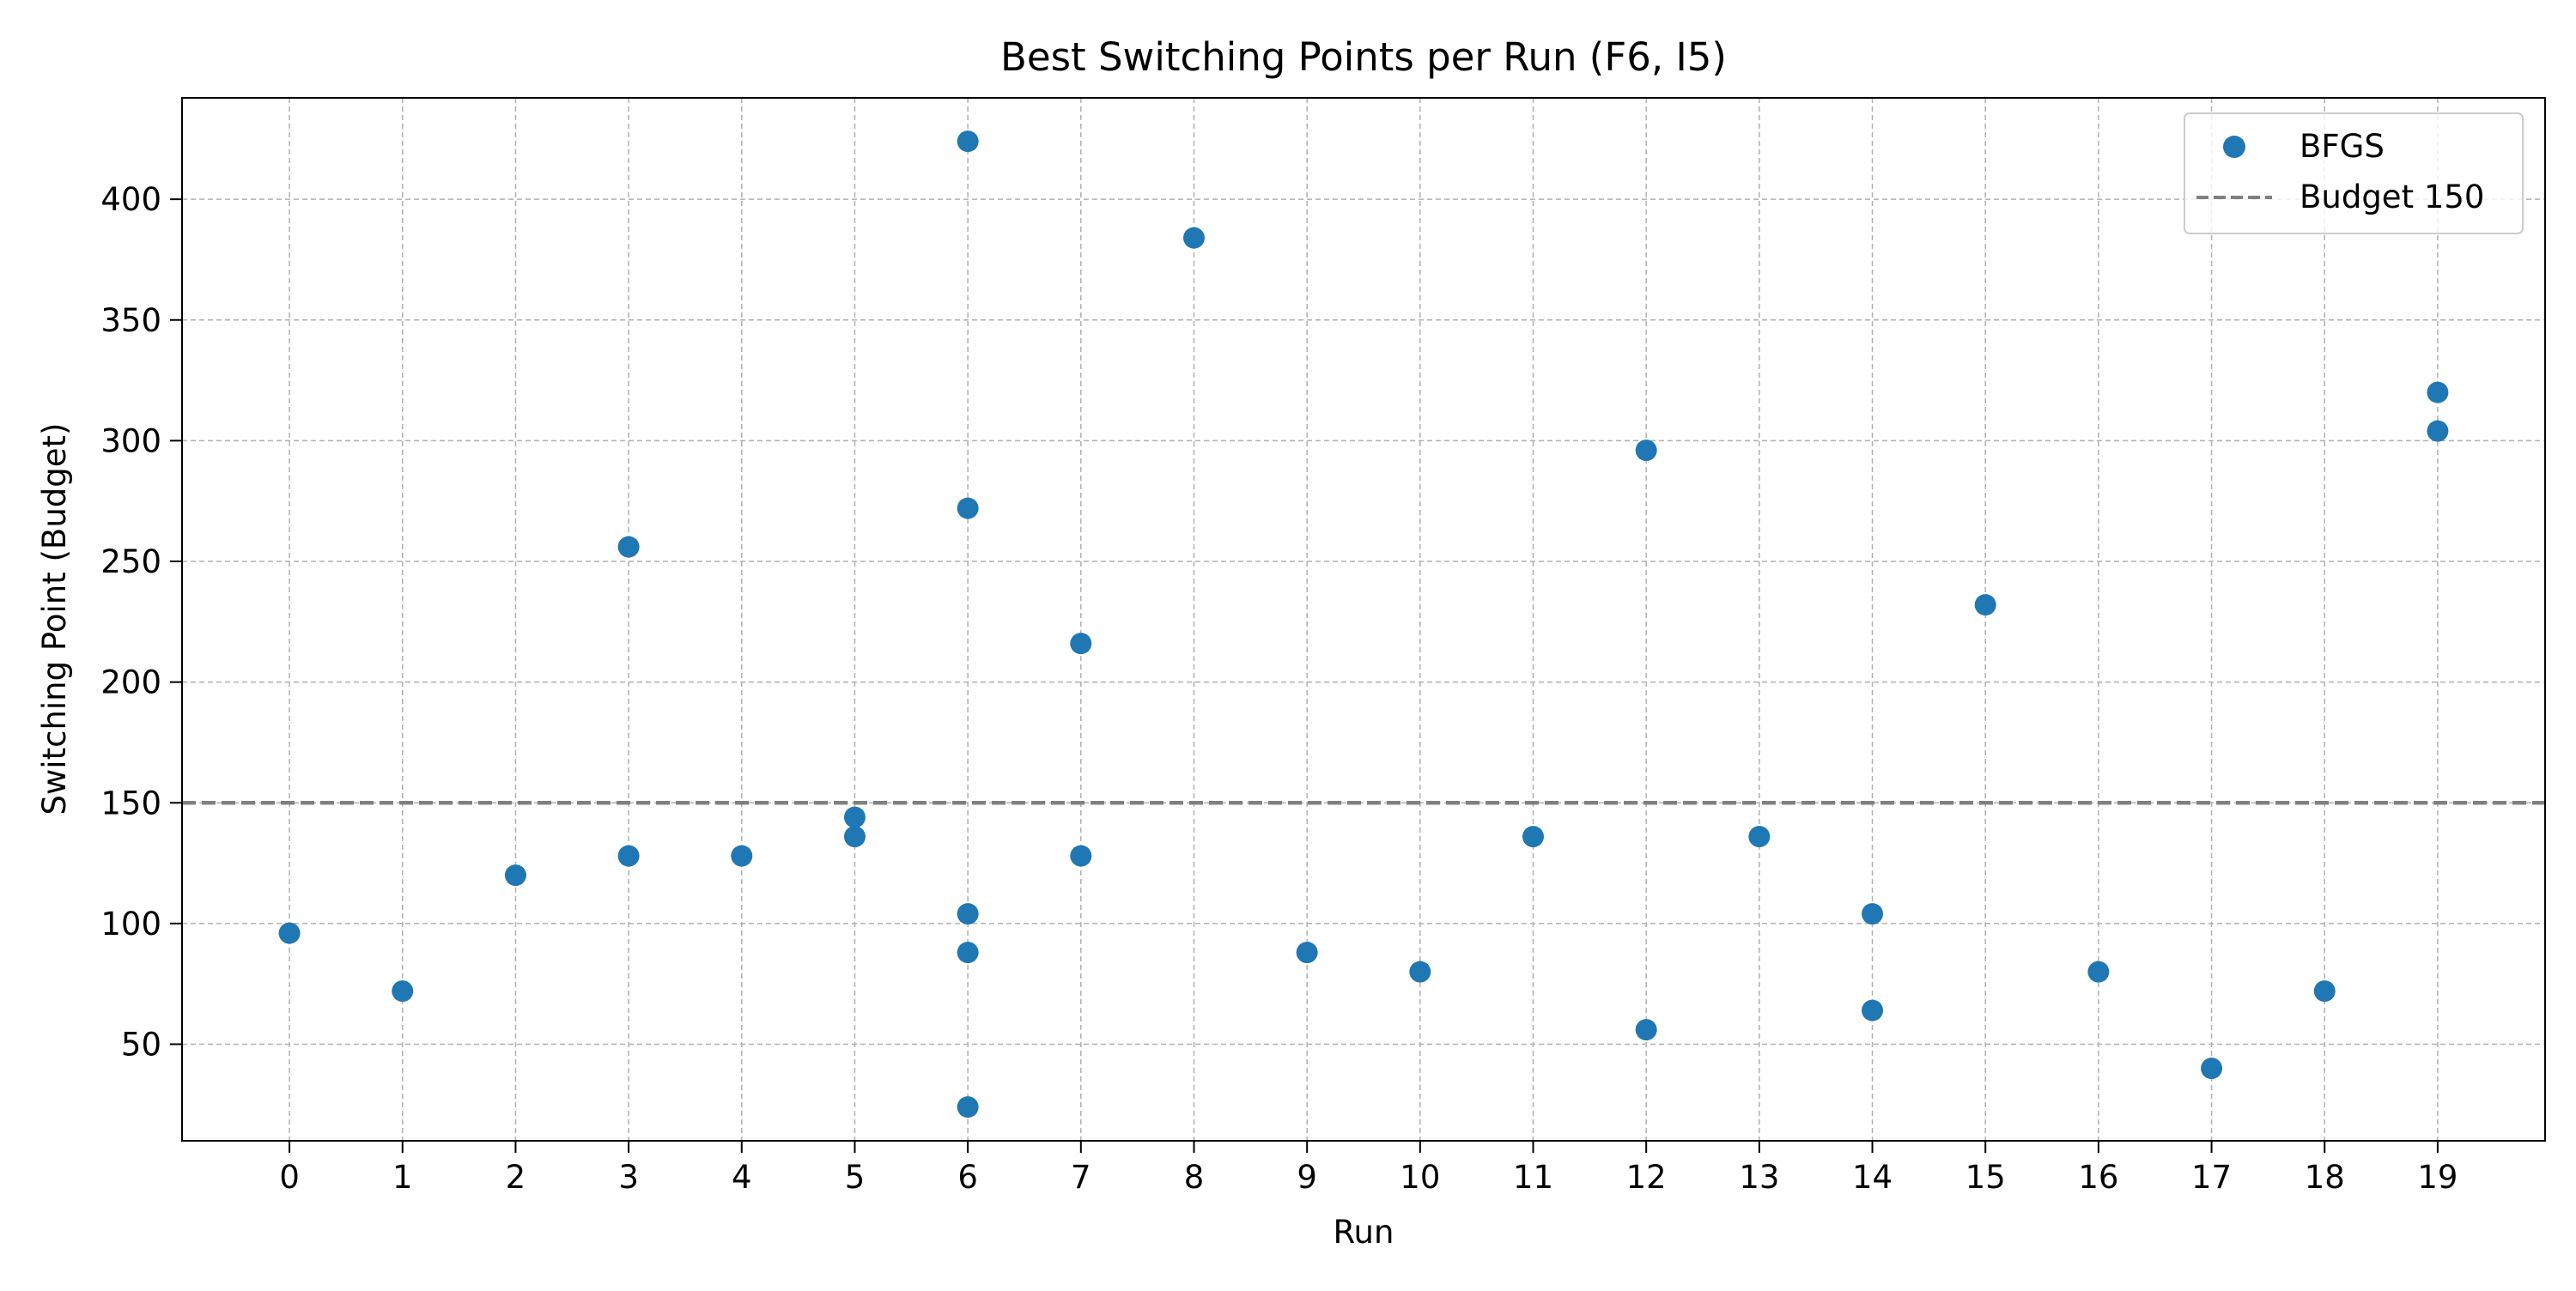 The image size is (2576, 1291). Describe the element at coordinates (1364, 1233) in the screenshot. I see `x-axis-label: Run` at that location.